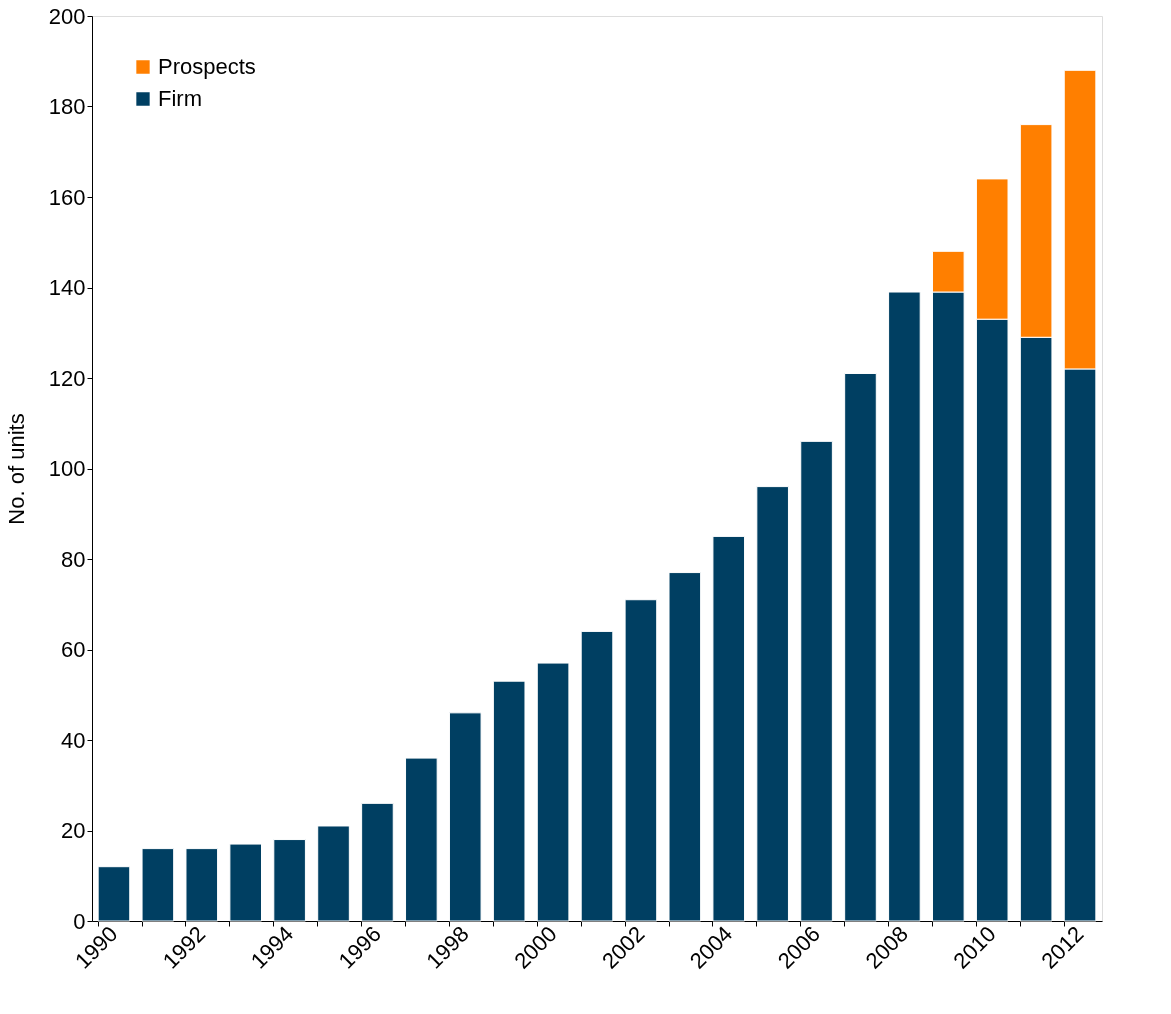 Image resolution: width=1171 pixels, height=1014 pixels. I want to click on y-tick-label: 20, so click(73, 830).